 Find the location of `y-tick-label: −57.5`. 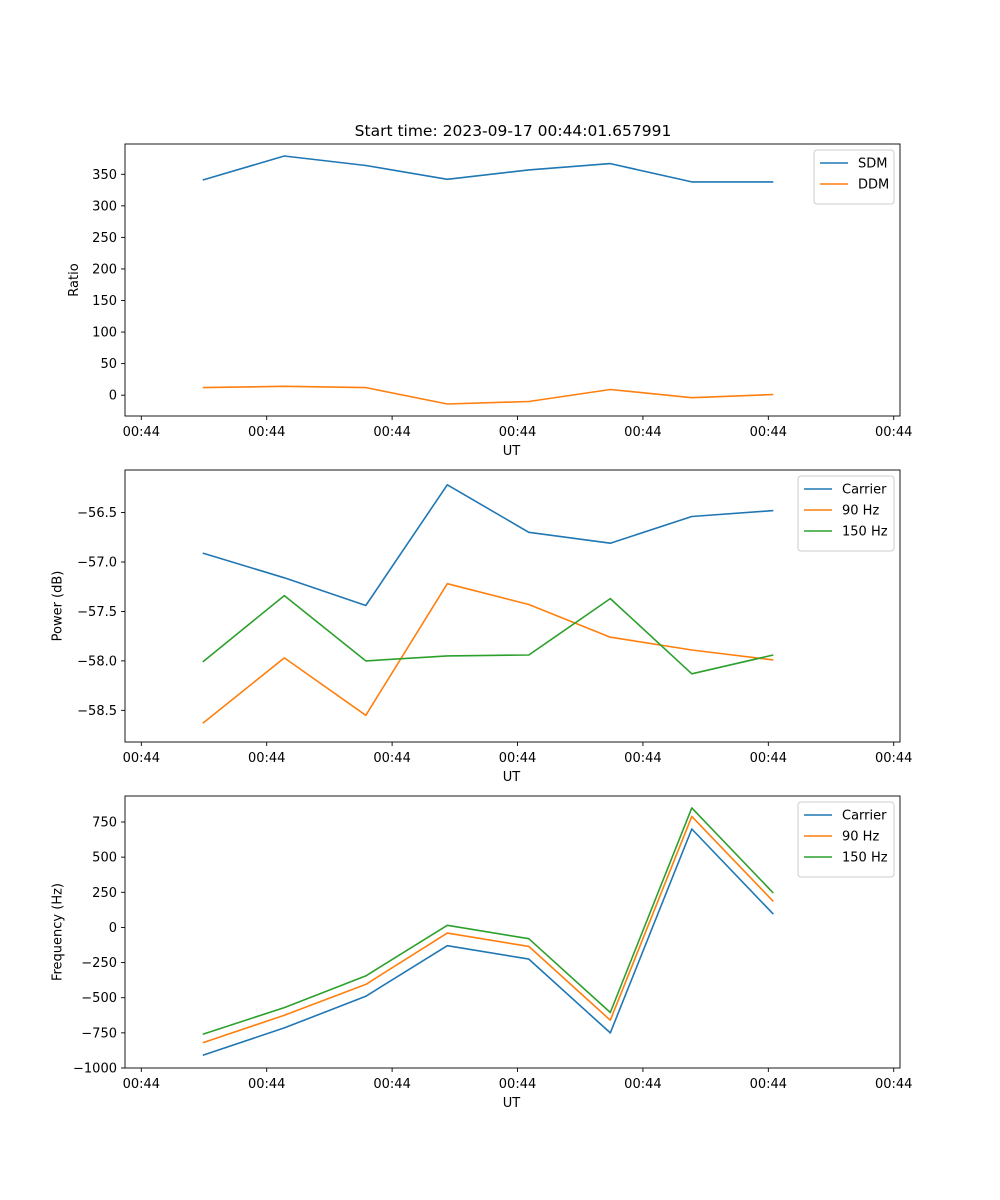

y-tick-label: −57.5 is located at coordinates (97, 612).